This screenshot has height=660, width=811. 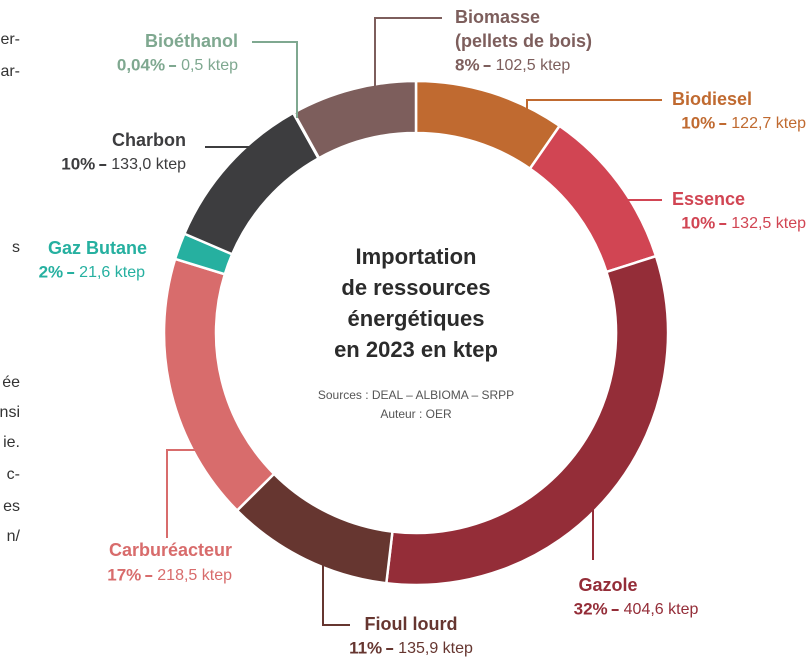 What do you see at coordinates (416, 318) in the screenshot?
I see `chart-title: énergétiques` at bounding box center [416, 318].